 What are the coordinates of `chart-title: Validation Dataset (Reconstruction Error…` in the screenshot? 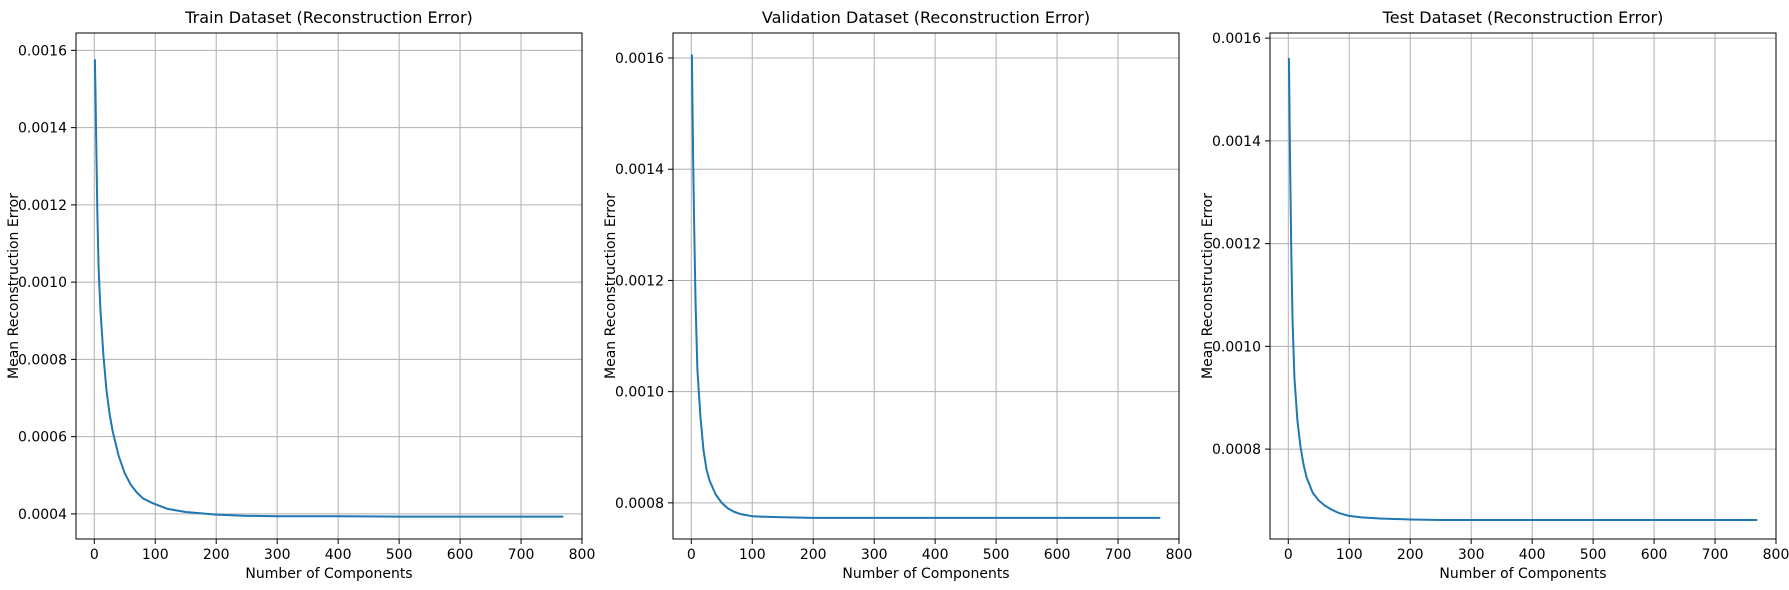 It's located at (926, 17).